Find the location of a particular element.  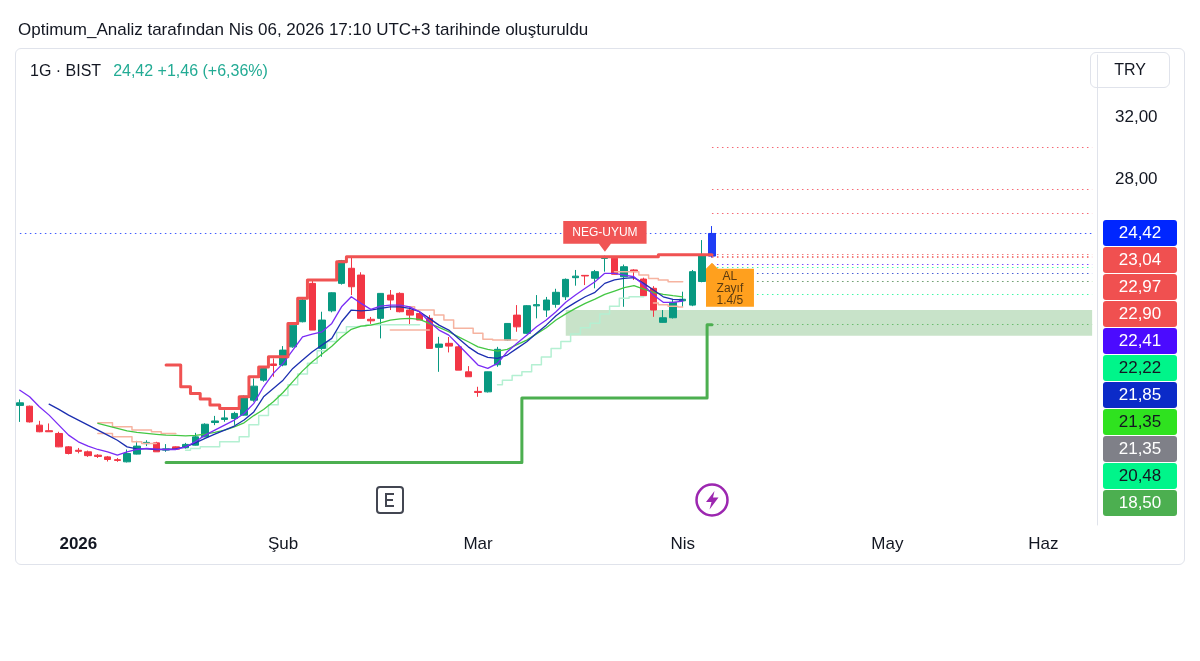

legend-label: 18,50 is located at coordinates (1144, 503).